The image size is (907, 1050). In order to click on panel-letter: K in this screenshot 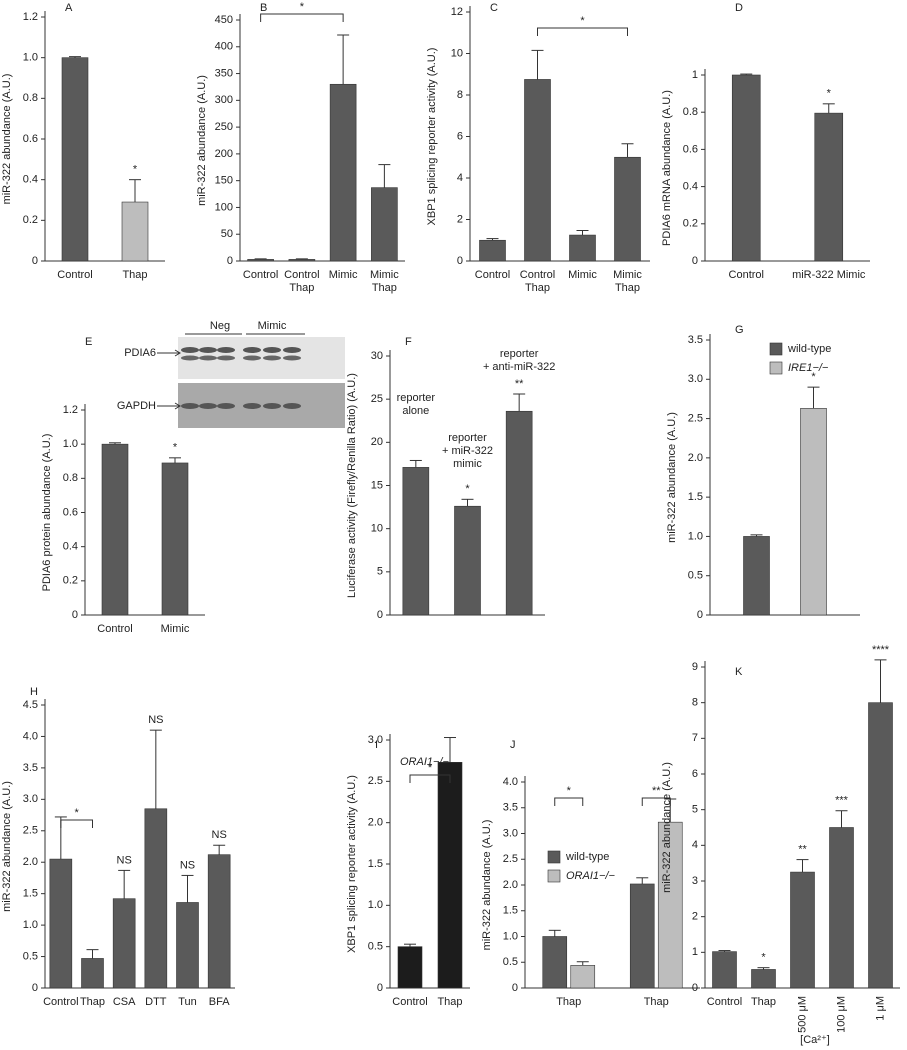, I will do `click(739, 672)`.